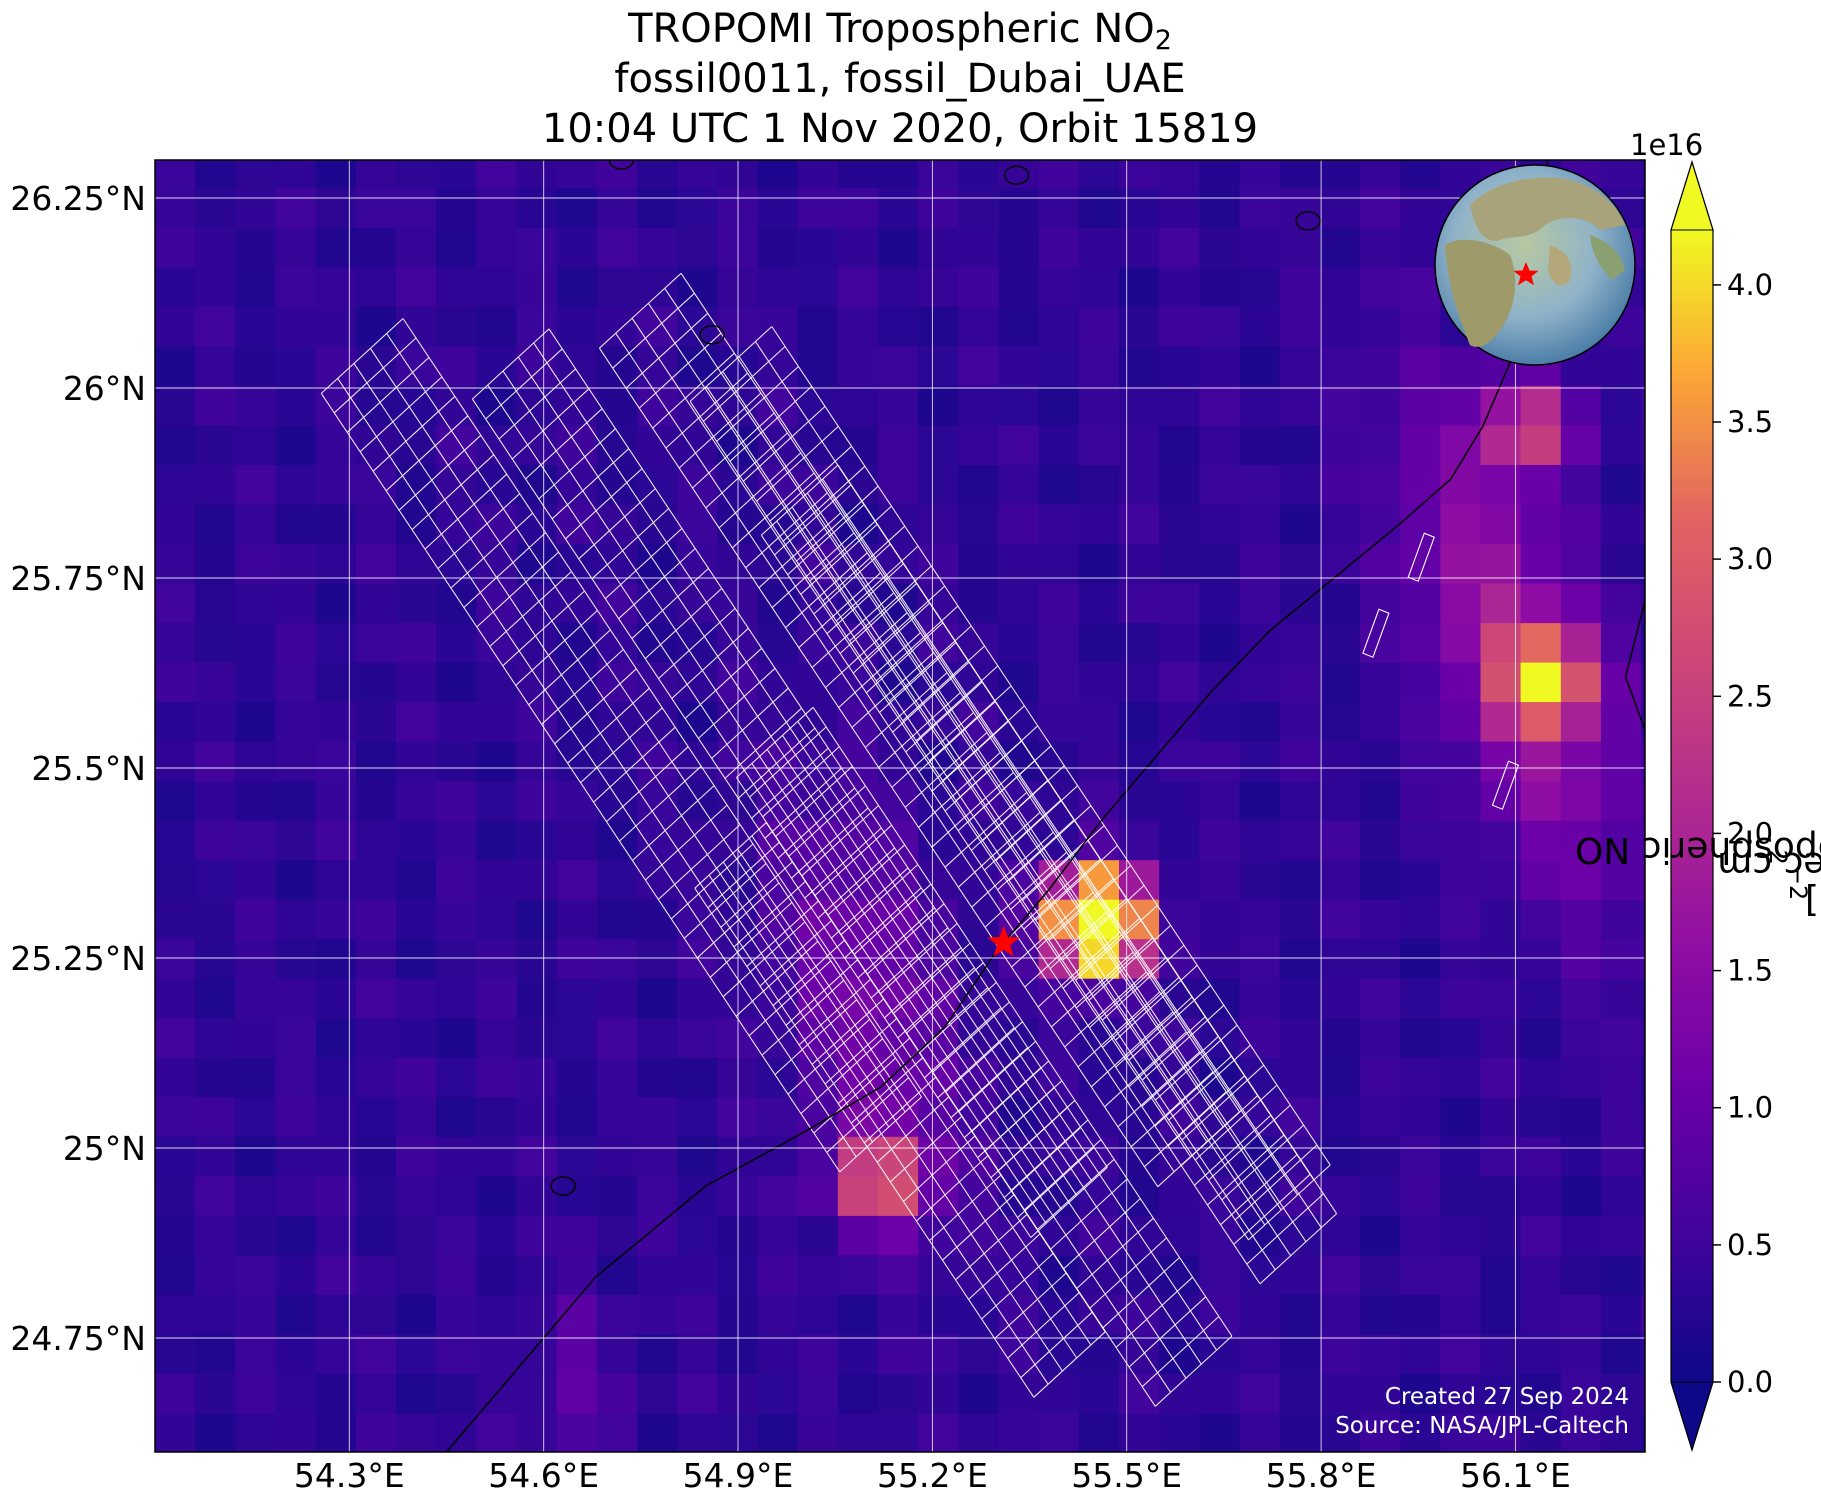  What do you see at coordinates (621, 165) in the screenshot?
I see `island-outline` at bounding box center [621, 165].